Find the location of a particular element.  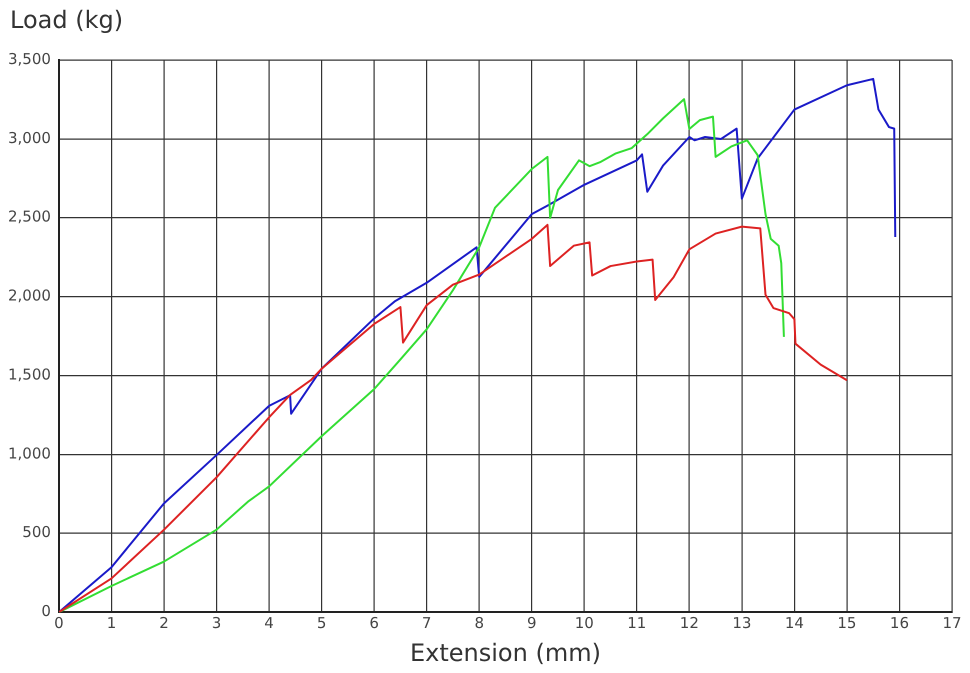

y-tick-label: 3,000 is located at coordinates (29, 137).